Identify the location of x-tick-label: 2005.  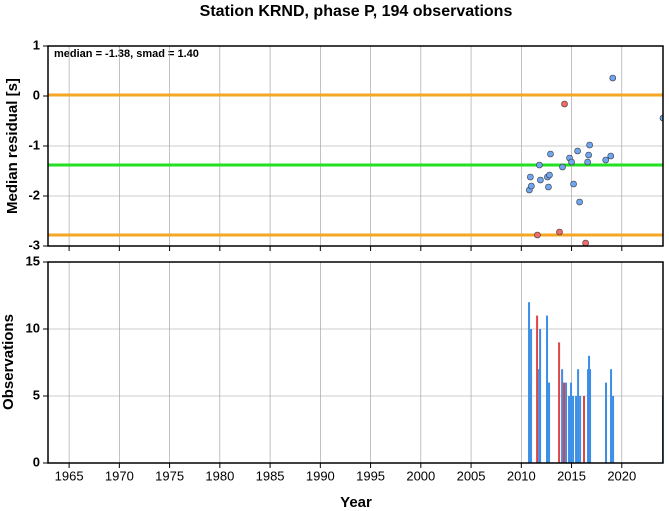
(471, 475).